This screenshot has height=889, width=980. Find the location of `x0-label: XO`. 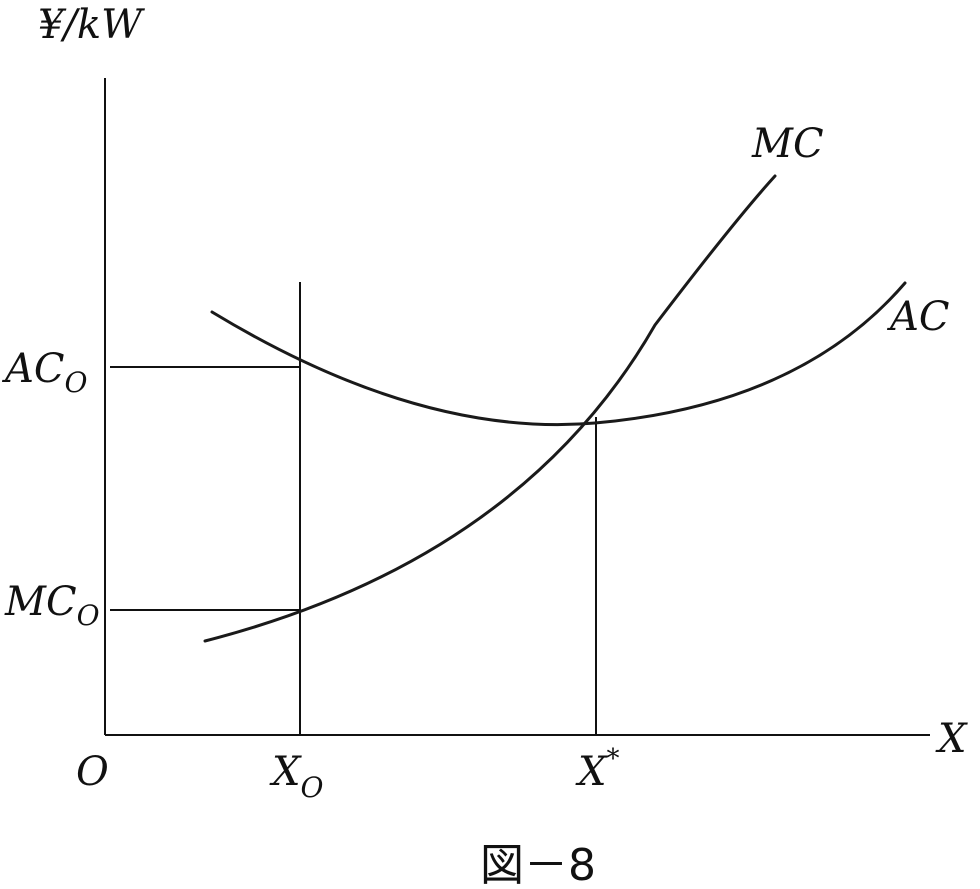

x0-label: XO is located at coordinates (296, 776).